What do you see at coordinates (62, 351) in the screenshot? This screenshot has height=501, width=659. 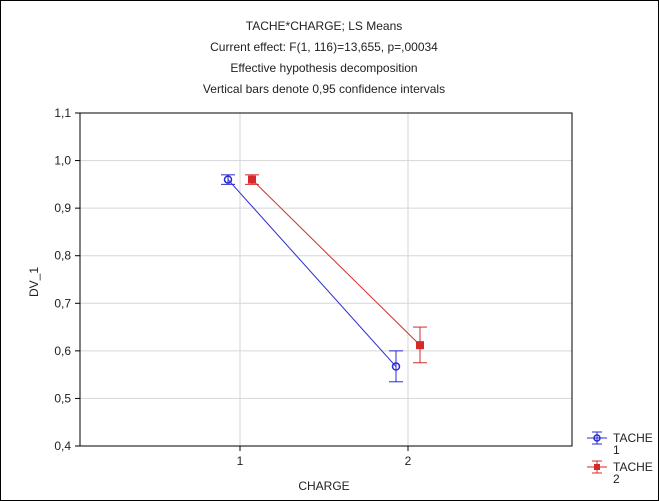 I see `y-tick-label: 0,6` at bounding box center [62, 351].